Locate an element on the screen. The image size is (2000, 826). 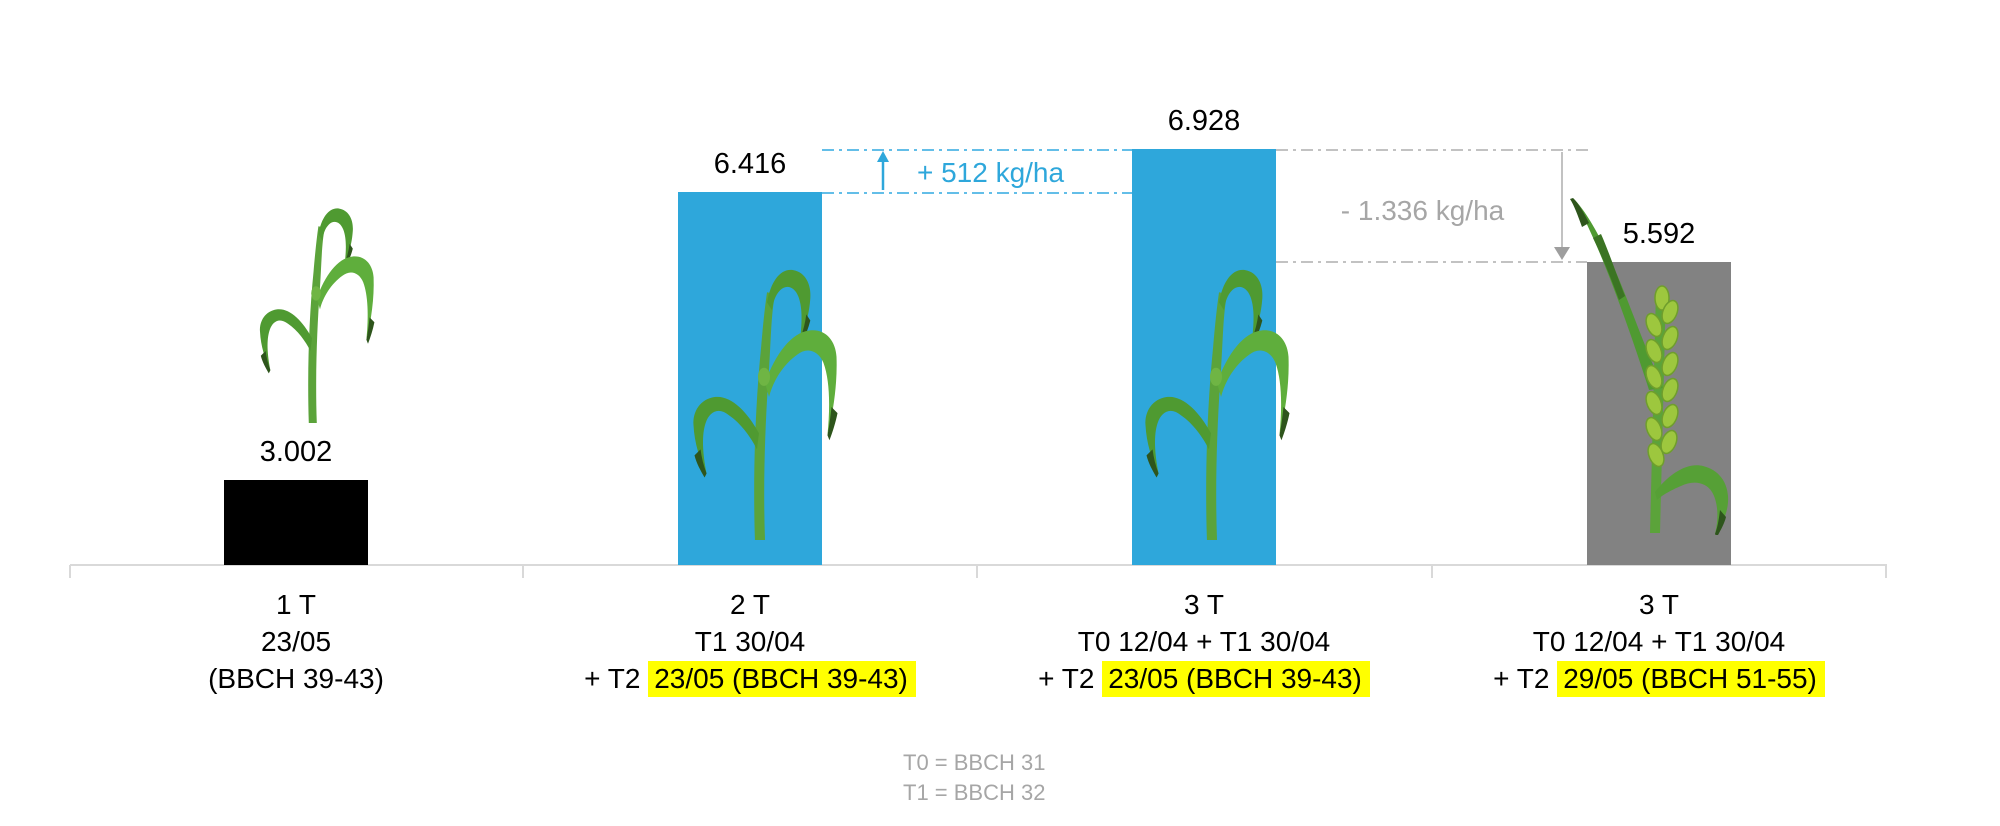
bar-3T-early is located at coordinates (1204, 357).